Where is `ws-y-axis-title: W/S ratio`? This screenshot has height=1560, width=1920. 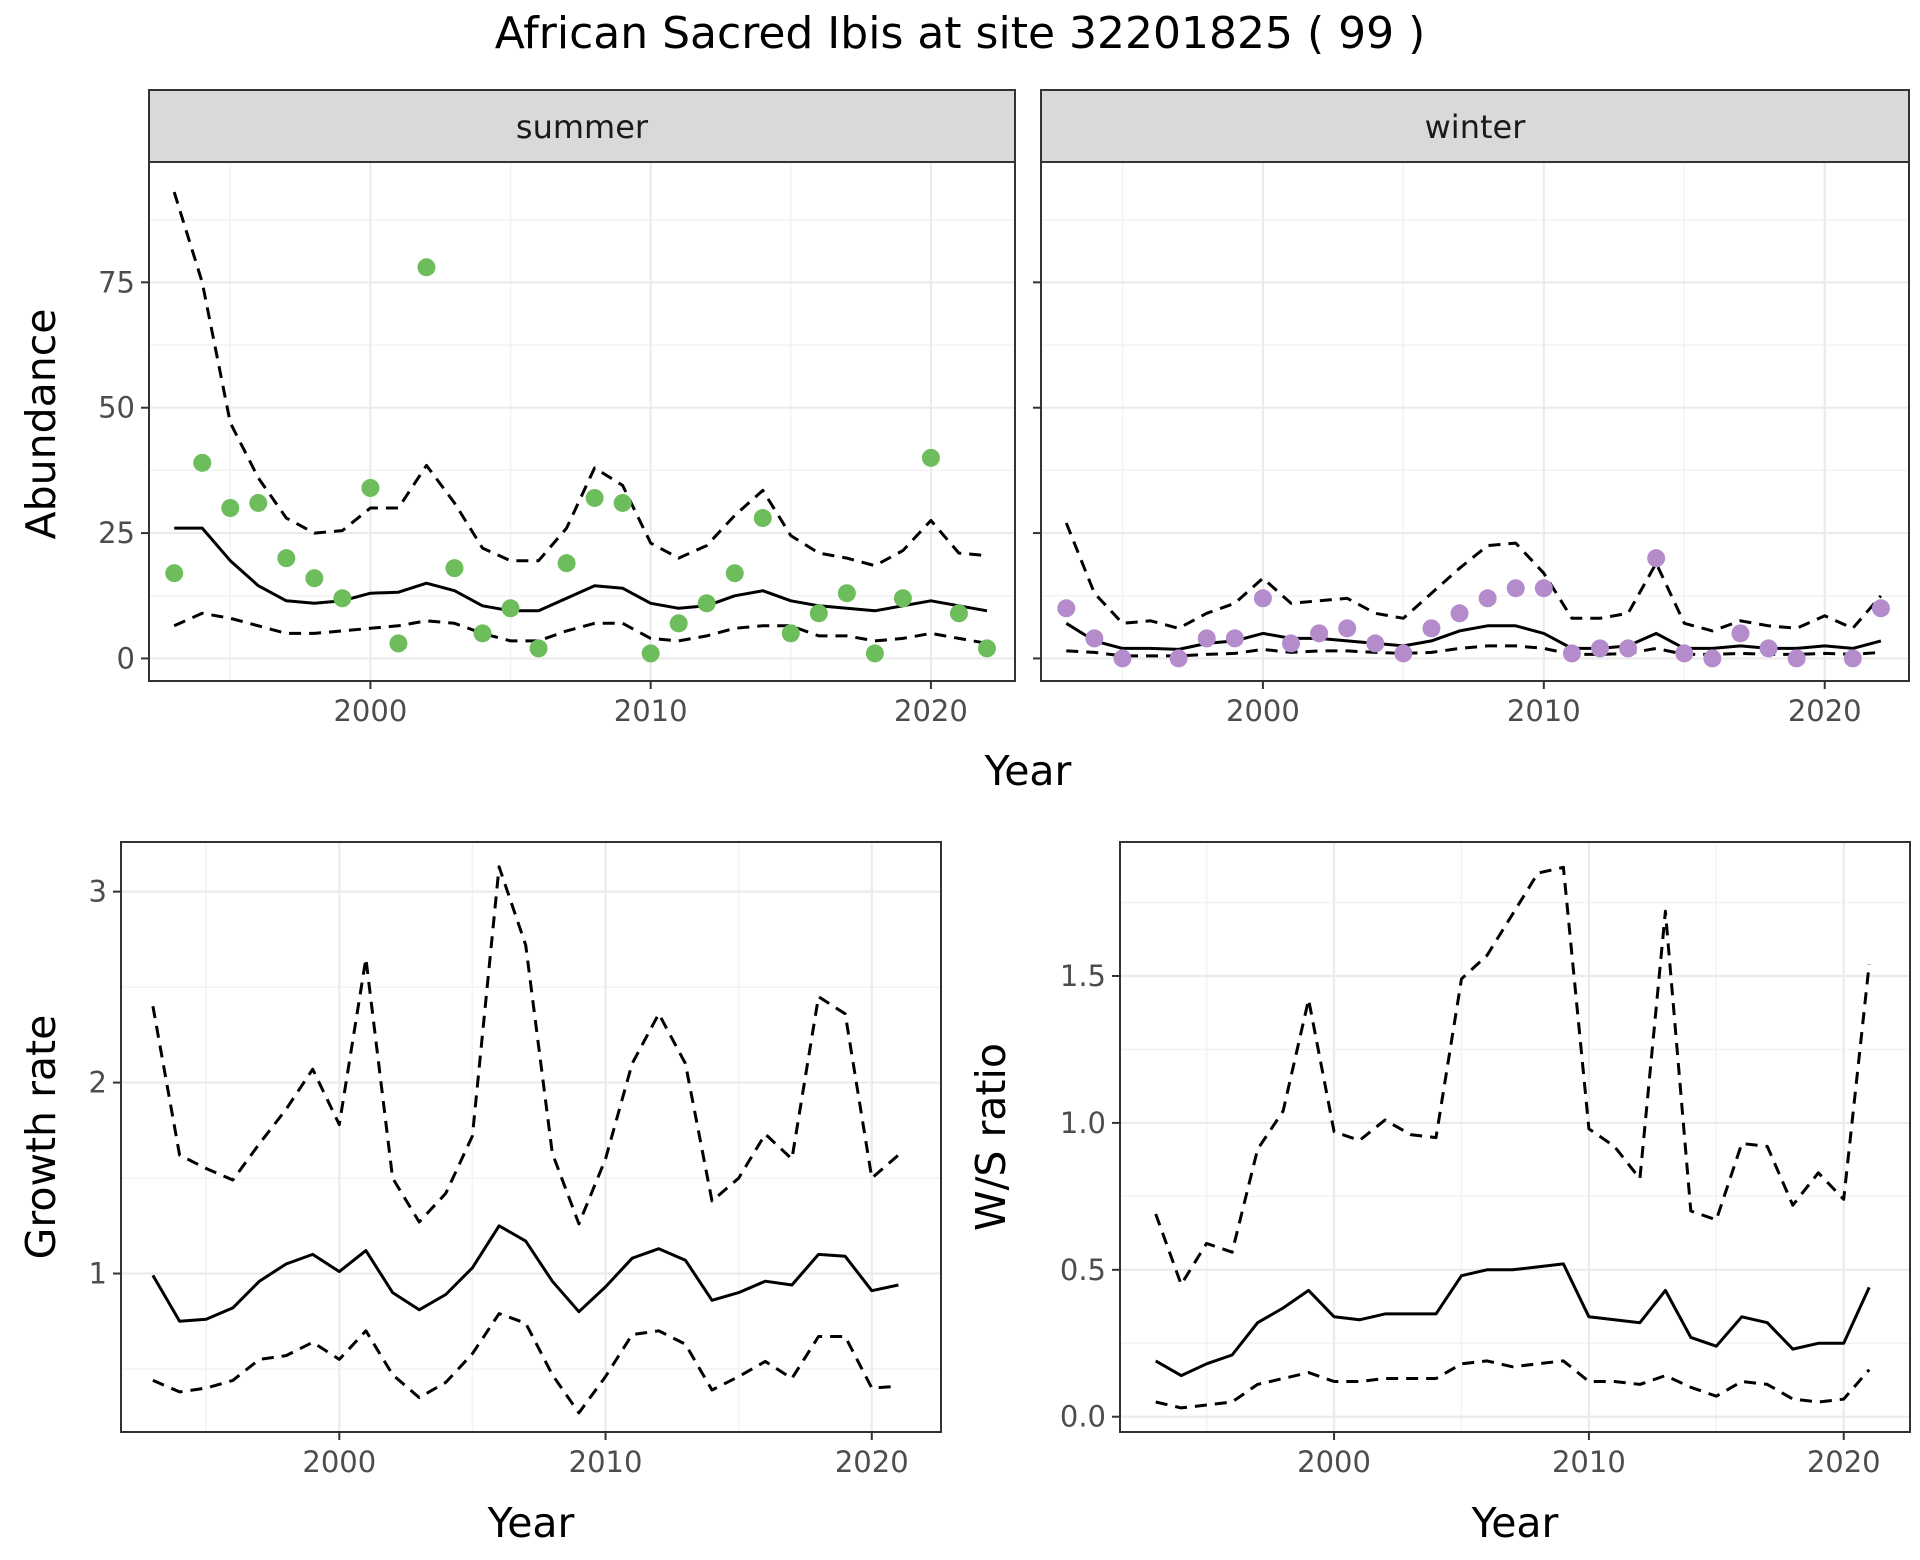
ws-y-axis-title: W/S ratio is located at coordinates (991, 1137).